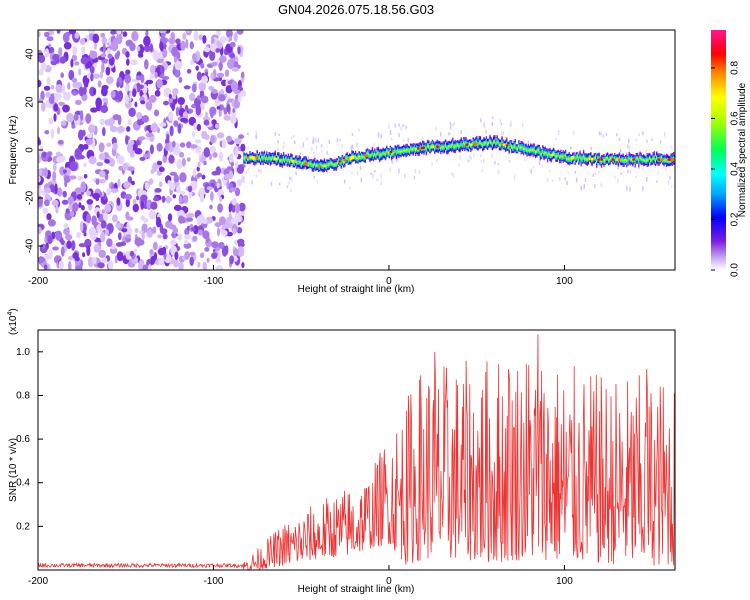 The image size is (750, 600). Describe the element at coordinates (213, 281) in the screenshot. I see `x-tick-label: -100` at that location.